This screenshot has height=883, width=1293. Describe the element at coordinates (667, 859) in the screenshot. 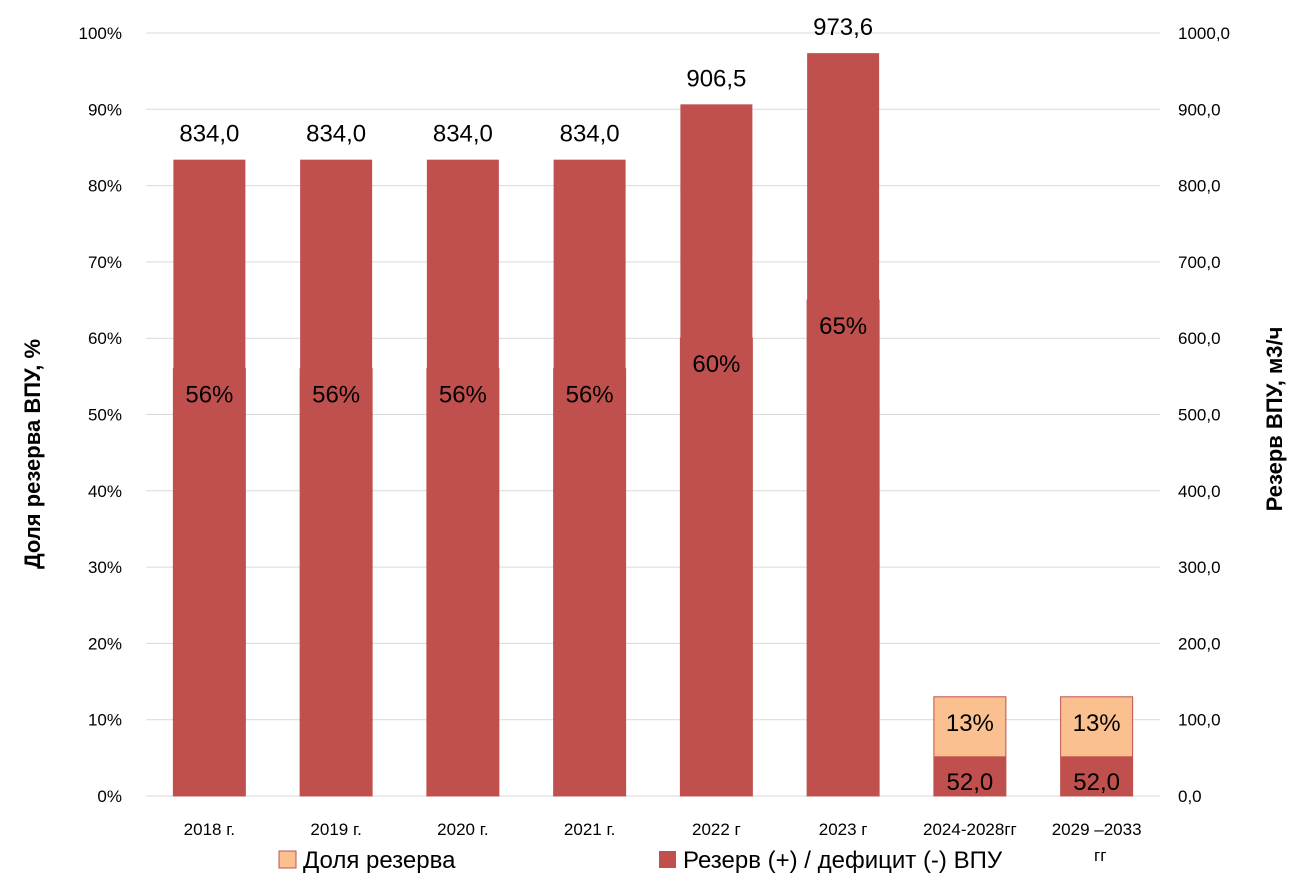

I see `legend-swatch-reserve` at that location.